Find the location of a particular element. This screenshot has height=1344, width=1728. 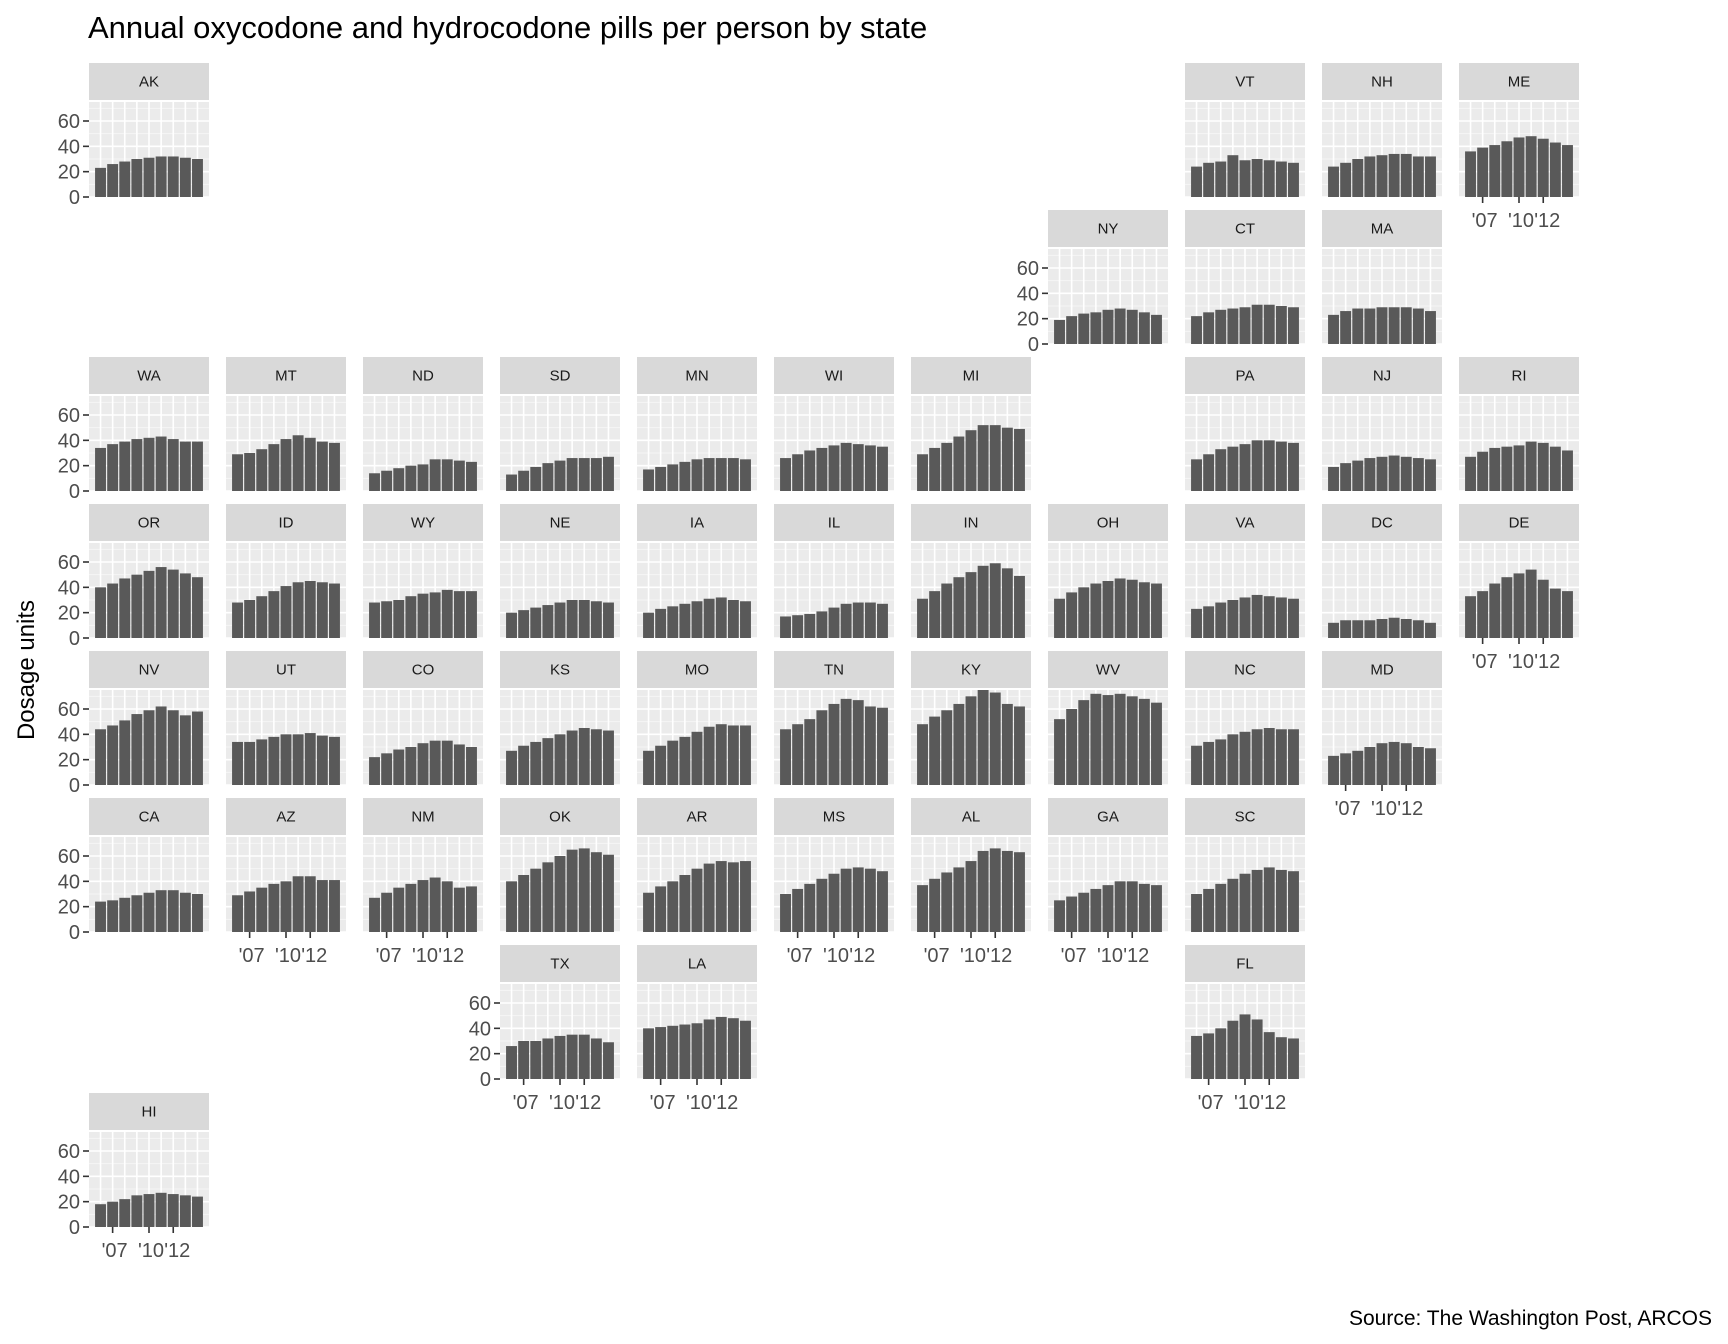

facet-strip-label: WI is located at coordinates (834, 376).